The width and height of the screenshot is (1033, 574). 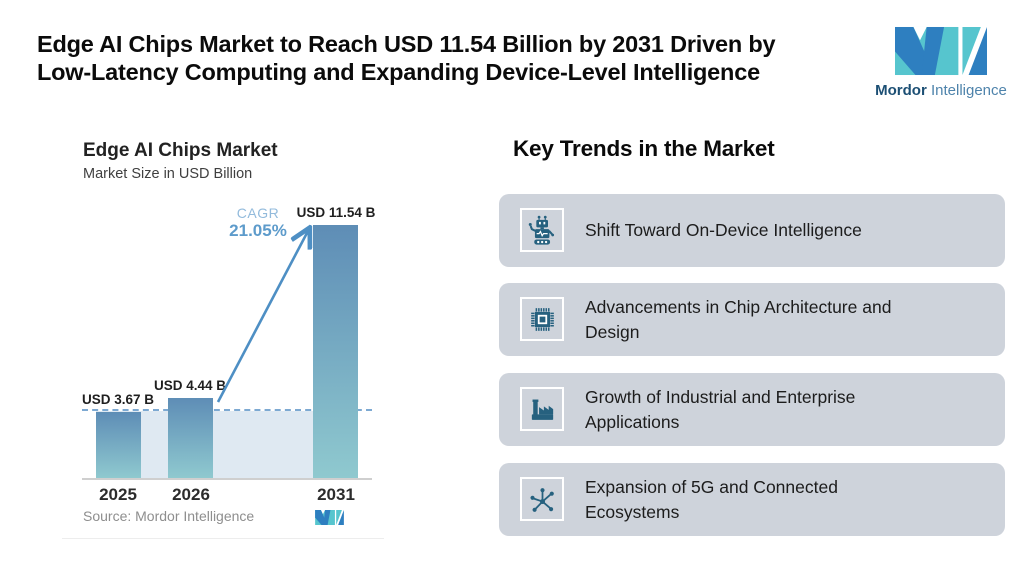 What do you see at coordinates (968, 90) in the screenshot?
I see `brand-name-light: Intelligence` at bounding box center [968, 90].